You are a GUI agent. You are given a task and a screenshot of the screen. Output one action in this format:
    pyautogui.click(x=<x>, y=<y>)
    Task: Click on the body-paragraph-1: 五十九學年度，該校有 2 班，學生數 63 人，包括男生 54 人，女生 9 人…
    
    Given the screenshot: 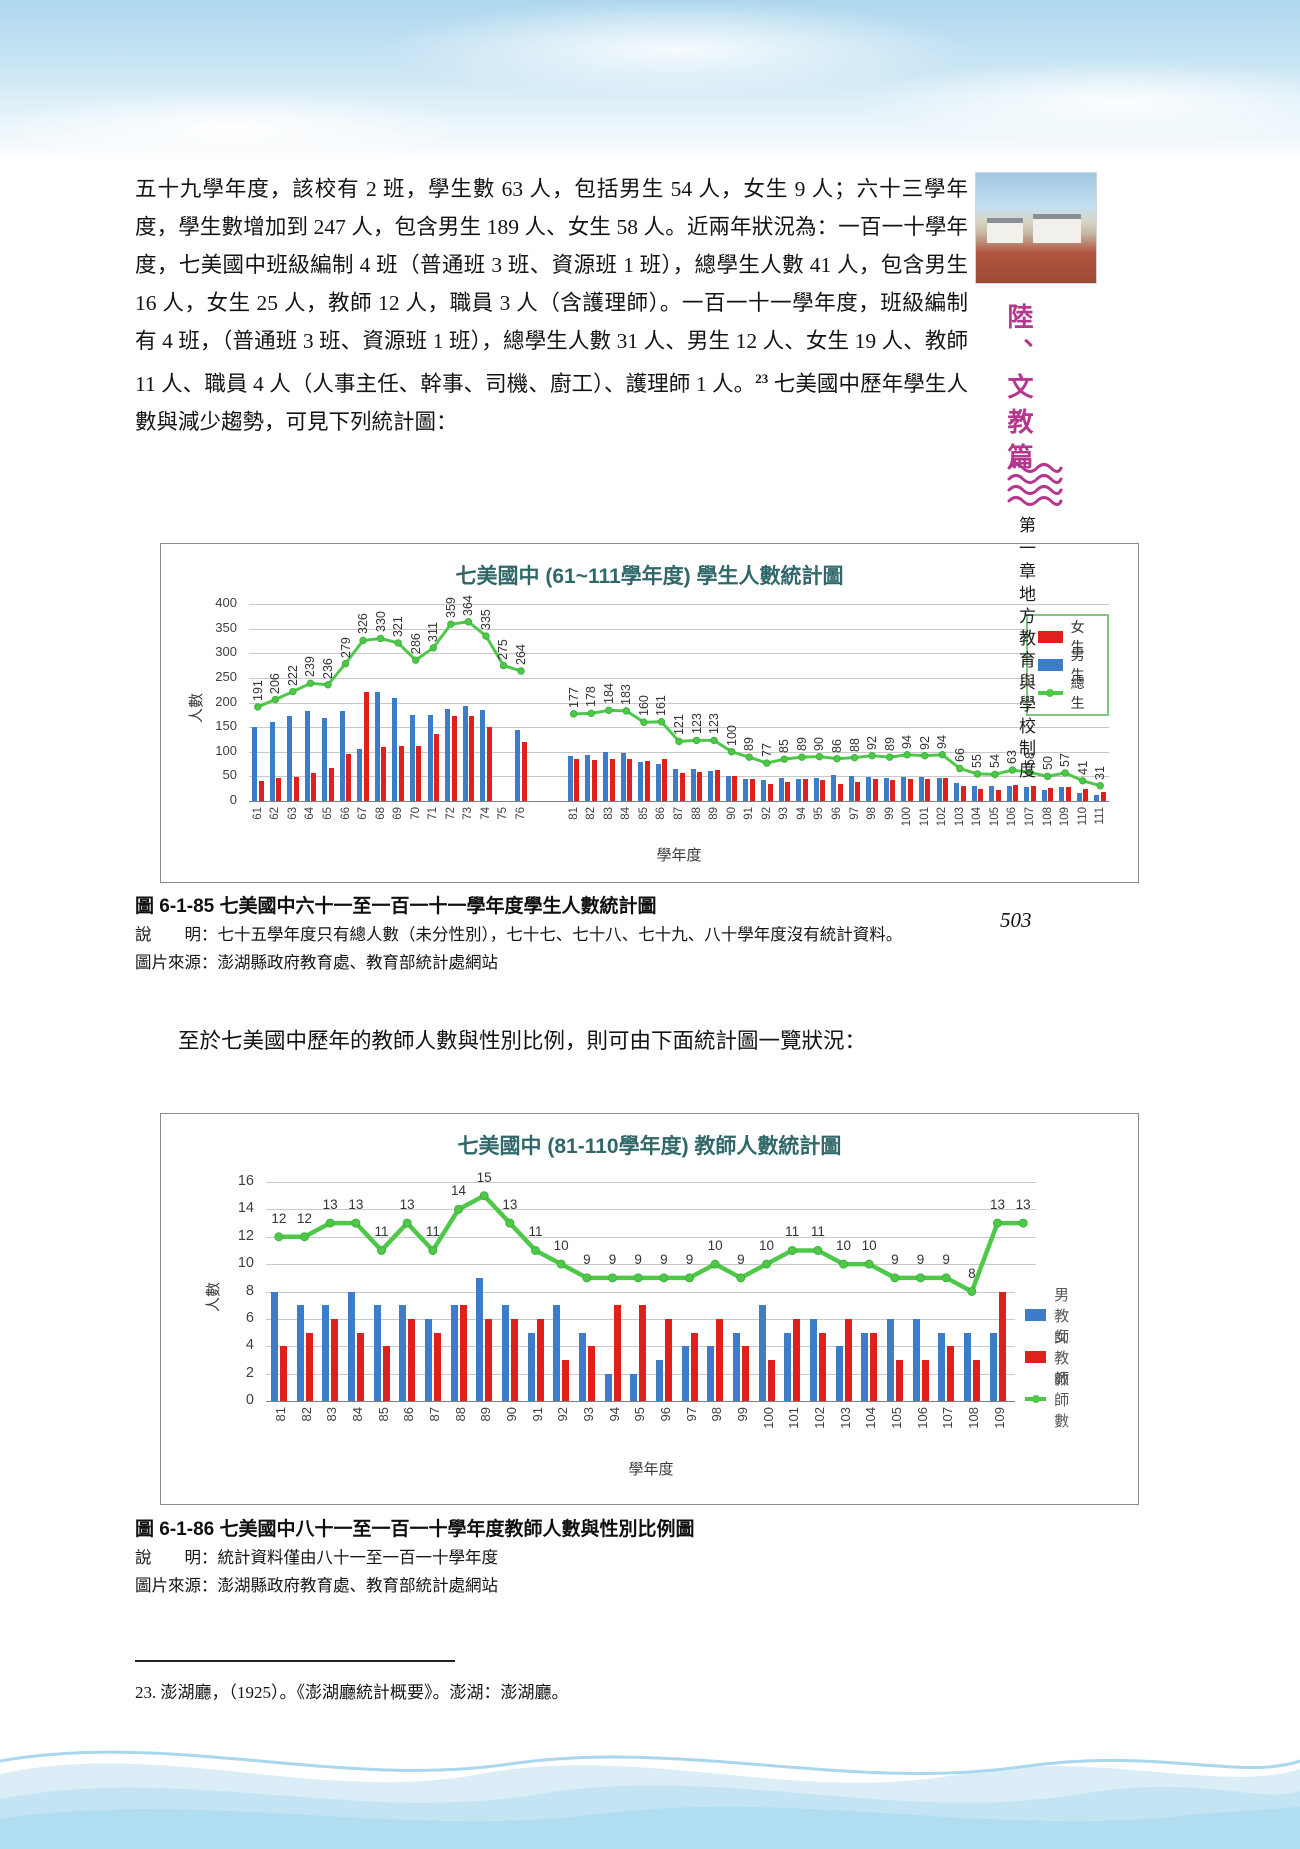 What is the action you would take?
    pyautogui.click(x=551, y=305)
    